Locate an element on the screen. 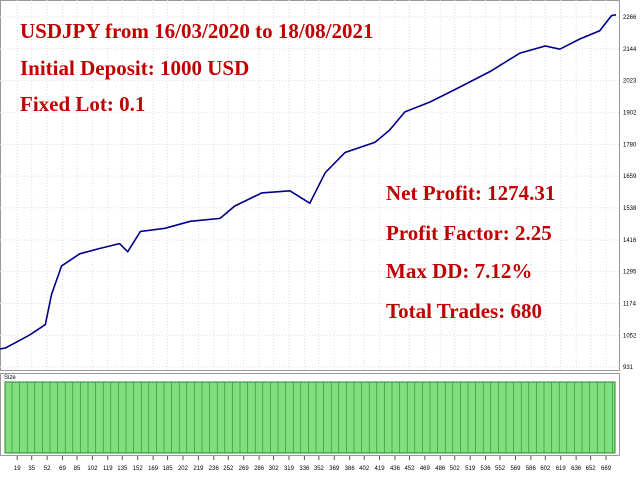  annotation: Total Trades: 680 is located at coordinates (464, 311).